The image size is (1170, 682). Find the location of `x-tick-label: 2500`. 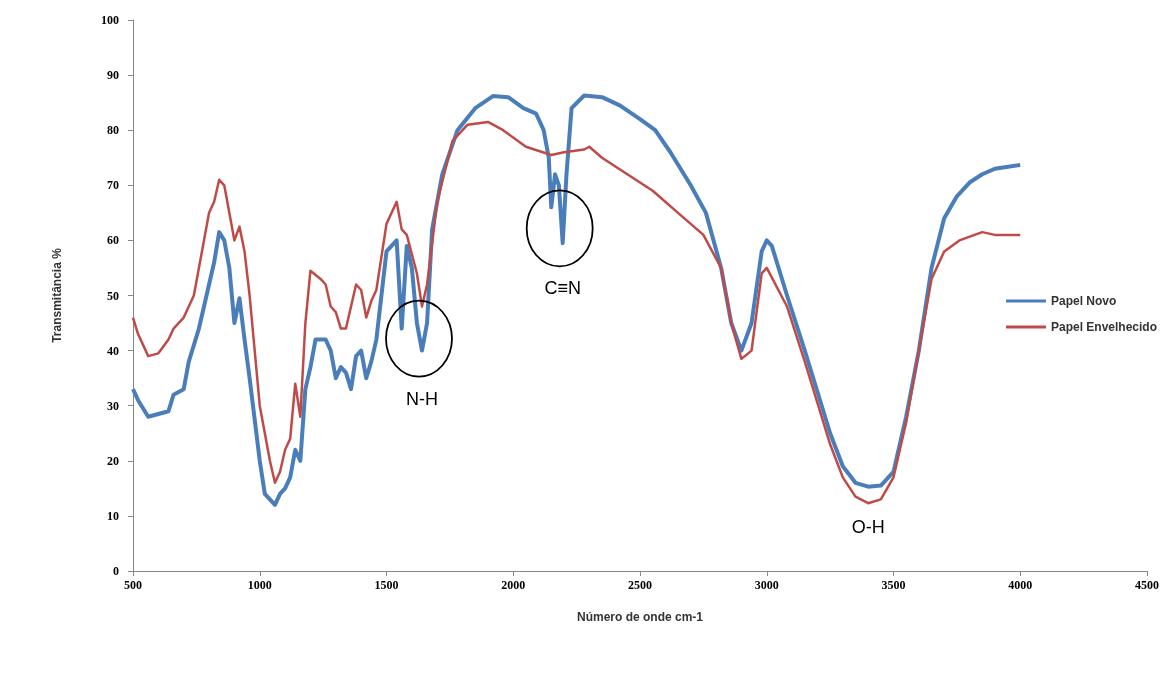

x-tick-label: 2500 is located at coordinates (640, 585).